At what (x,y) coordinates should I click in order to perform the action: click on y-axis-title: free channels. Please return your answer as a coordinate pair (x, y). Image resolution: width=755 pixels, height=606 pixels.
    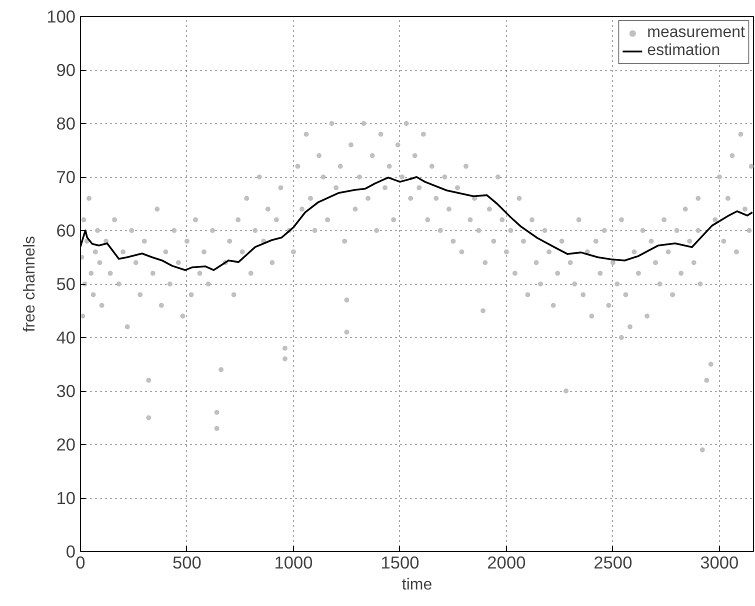
    Looking at the image, I should click on (30, 284).